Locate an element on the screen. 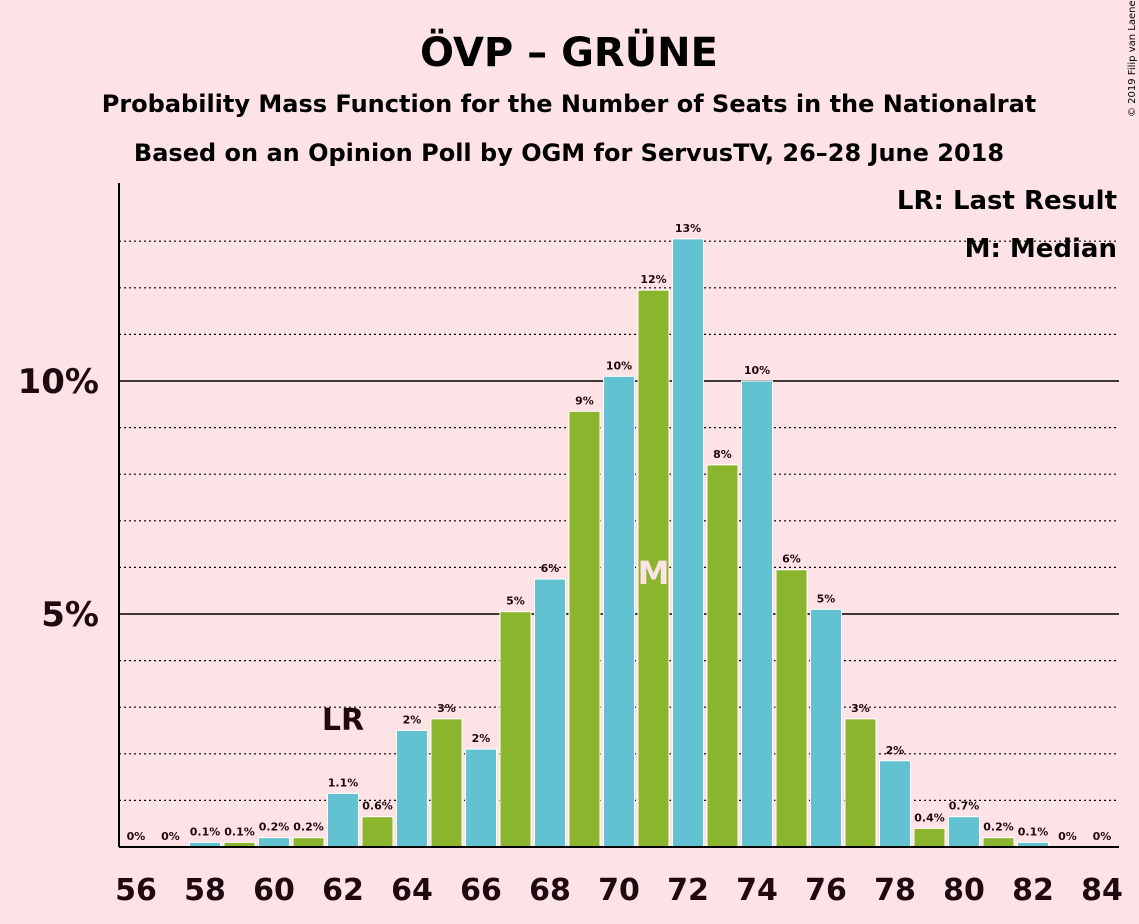 Image resolution: width=1139 pixels, height=924 pixels. x-tick-68: 68 is located at coordinates (550, 890).